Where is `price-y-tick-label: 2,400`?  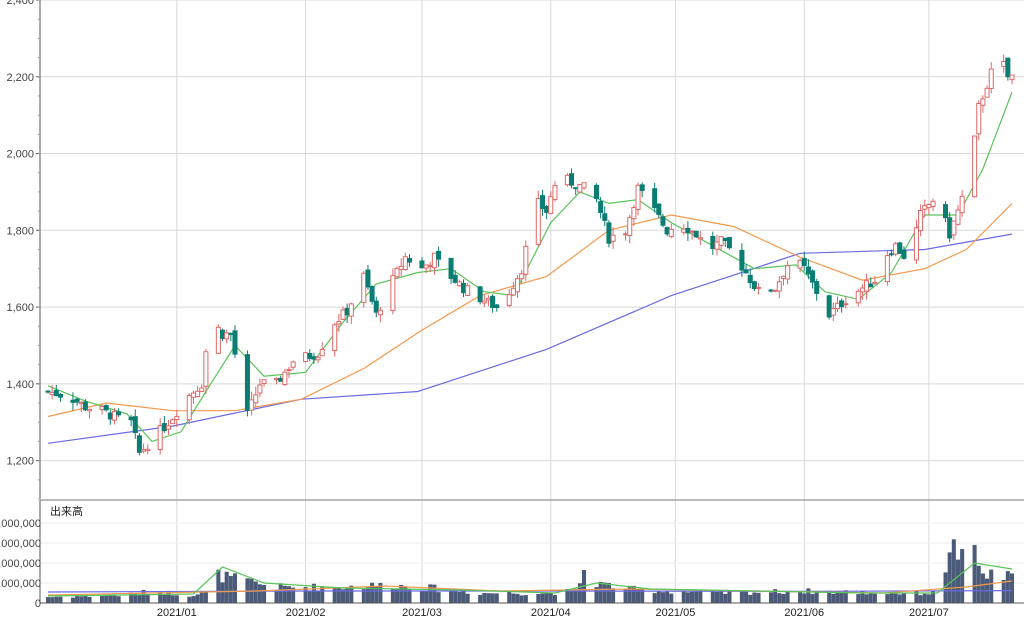 price-y-tick-label: 2,400 is located at coordinates (20, 3).